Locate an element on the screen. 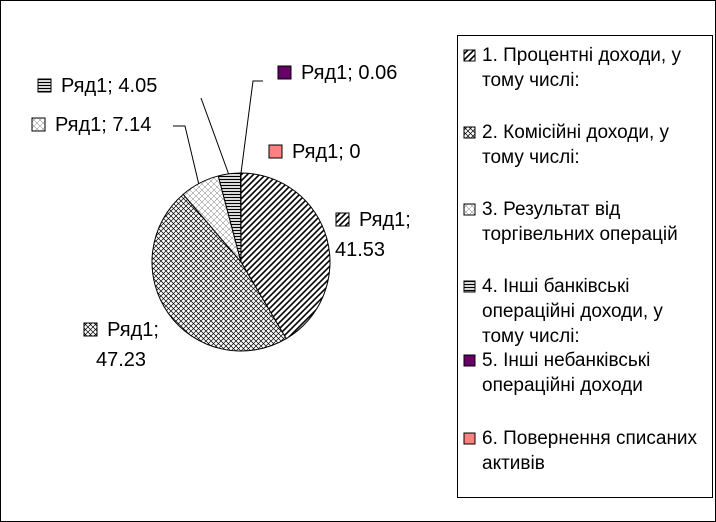 This screenshot has width=716, height=522. data-label: Ряд1; 41.53 is located at coordinates (385, 235).